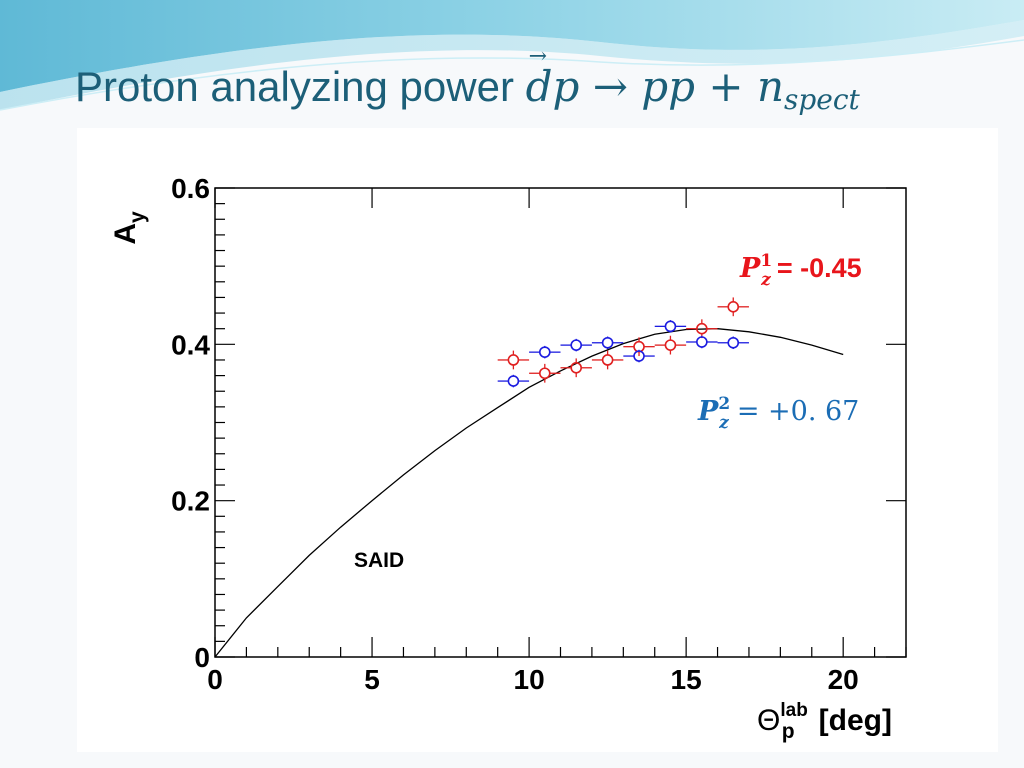  I want to click on x-tick-label: 0, so click(215, 679).